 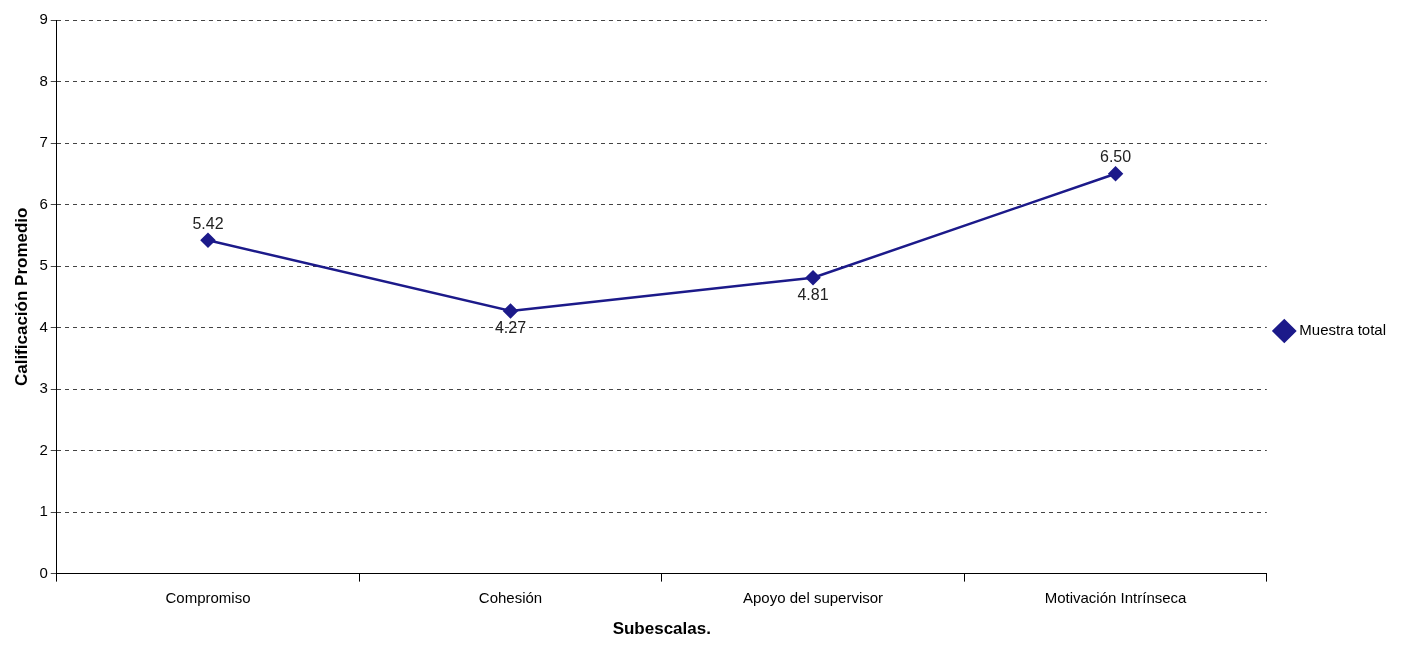 I want to click on x-tick-label: Apoyo del supervisor, so click(x=813, y=597).